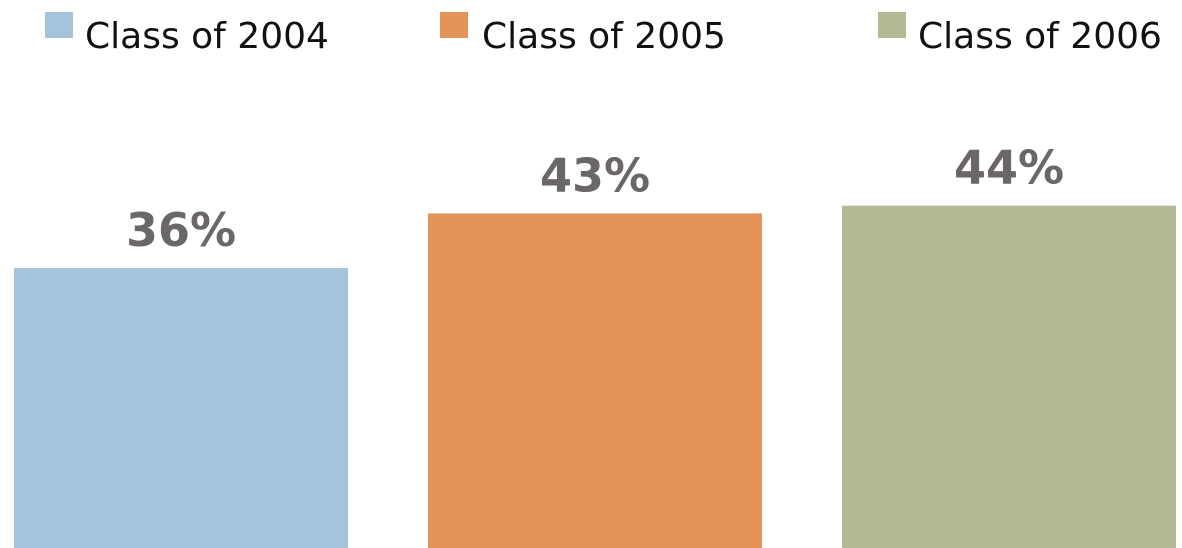 The height and width of the screenshot is (548, 1182). I want to click on value-label: 43%, so click(595, 175).